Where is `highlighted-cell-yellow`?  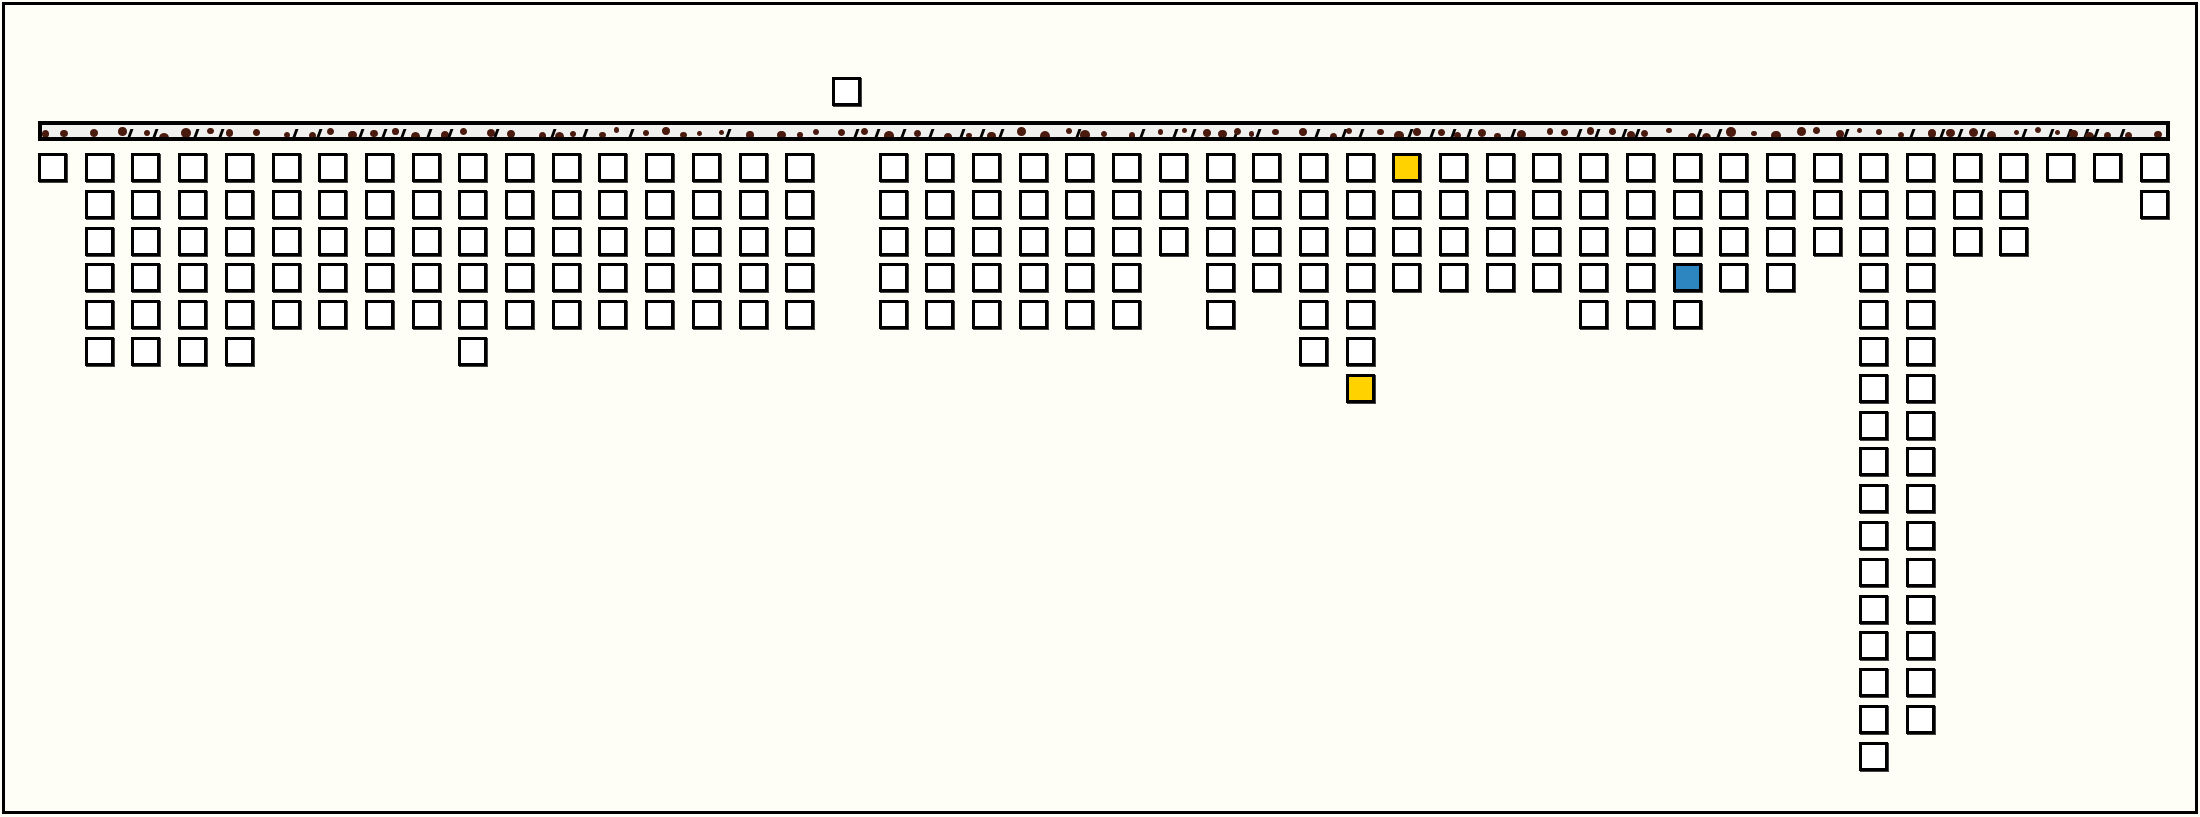
highlighted-cell-yellow is located at coordinates (1360, 388).